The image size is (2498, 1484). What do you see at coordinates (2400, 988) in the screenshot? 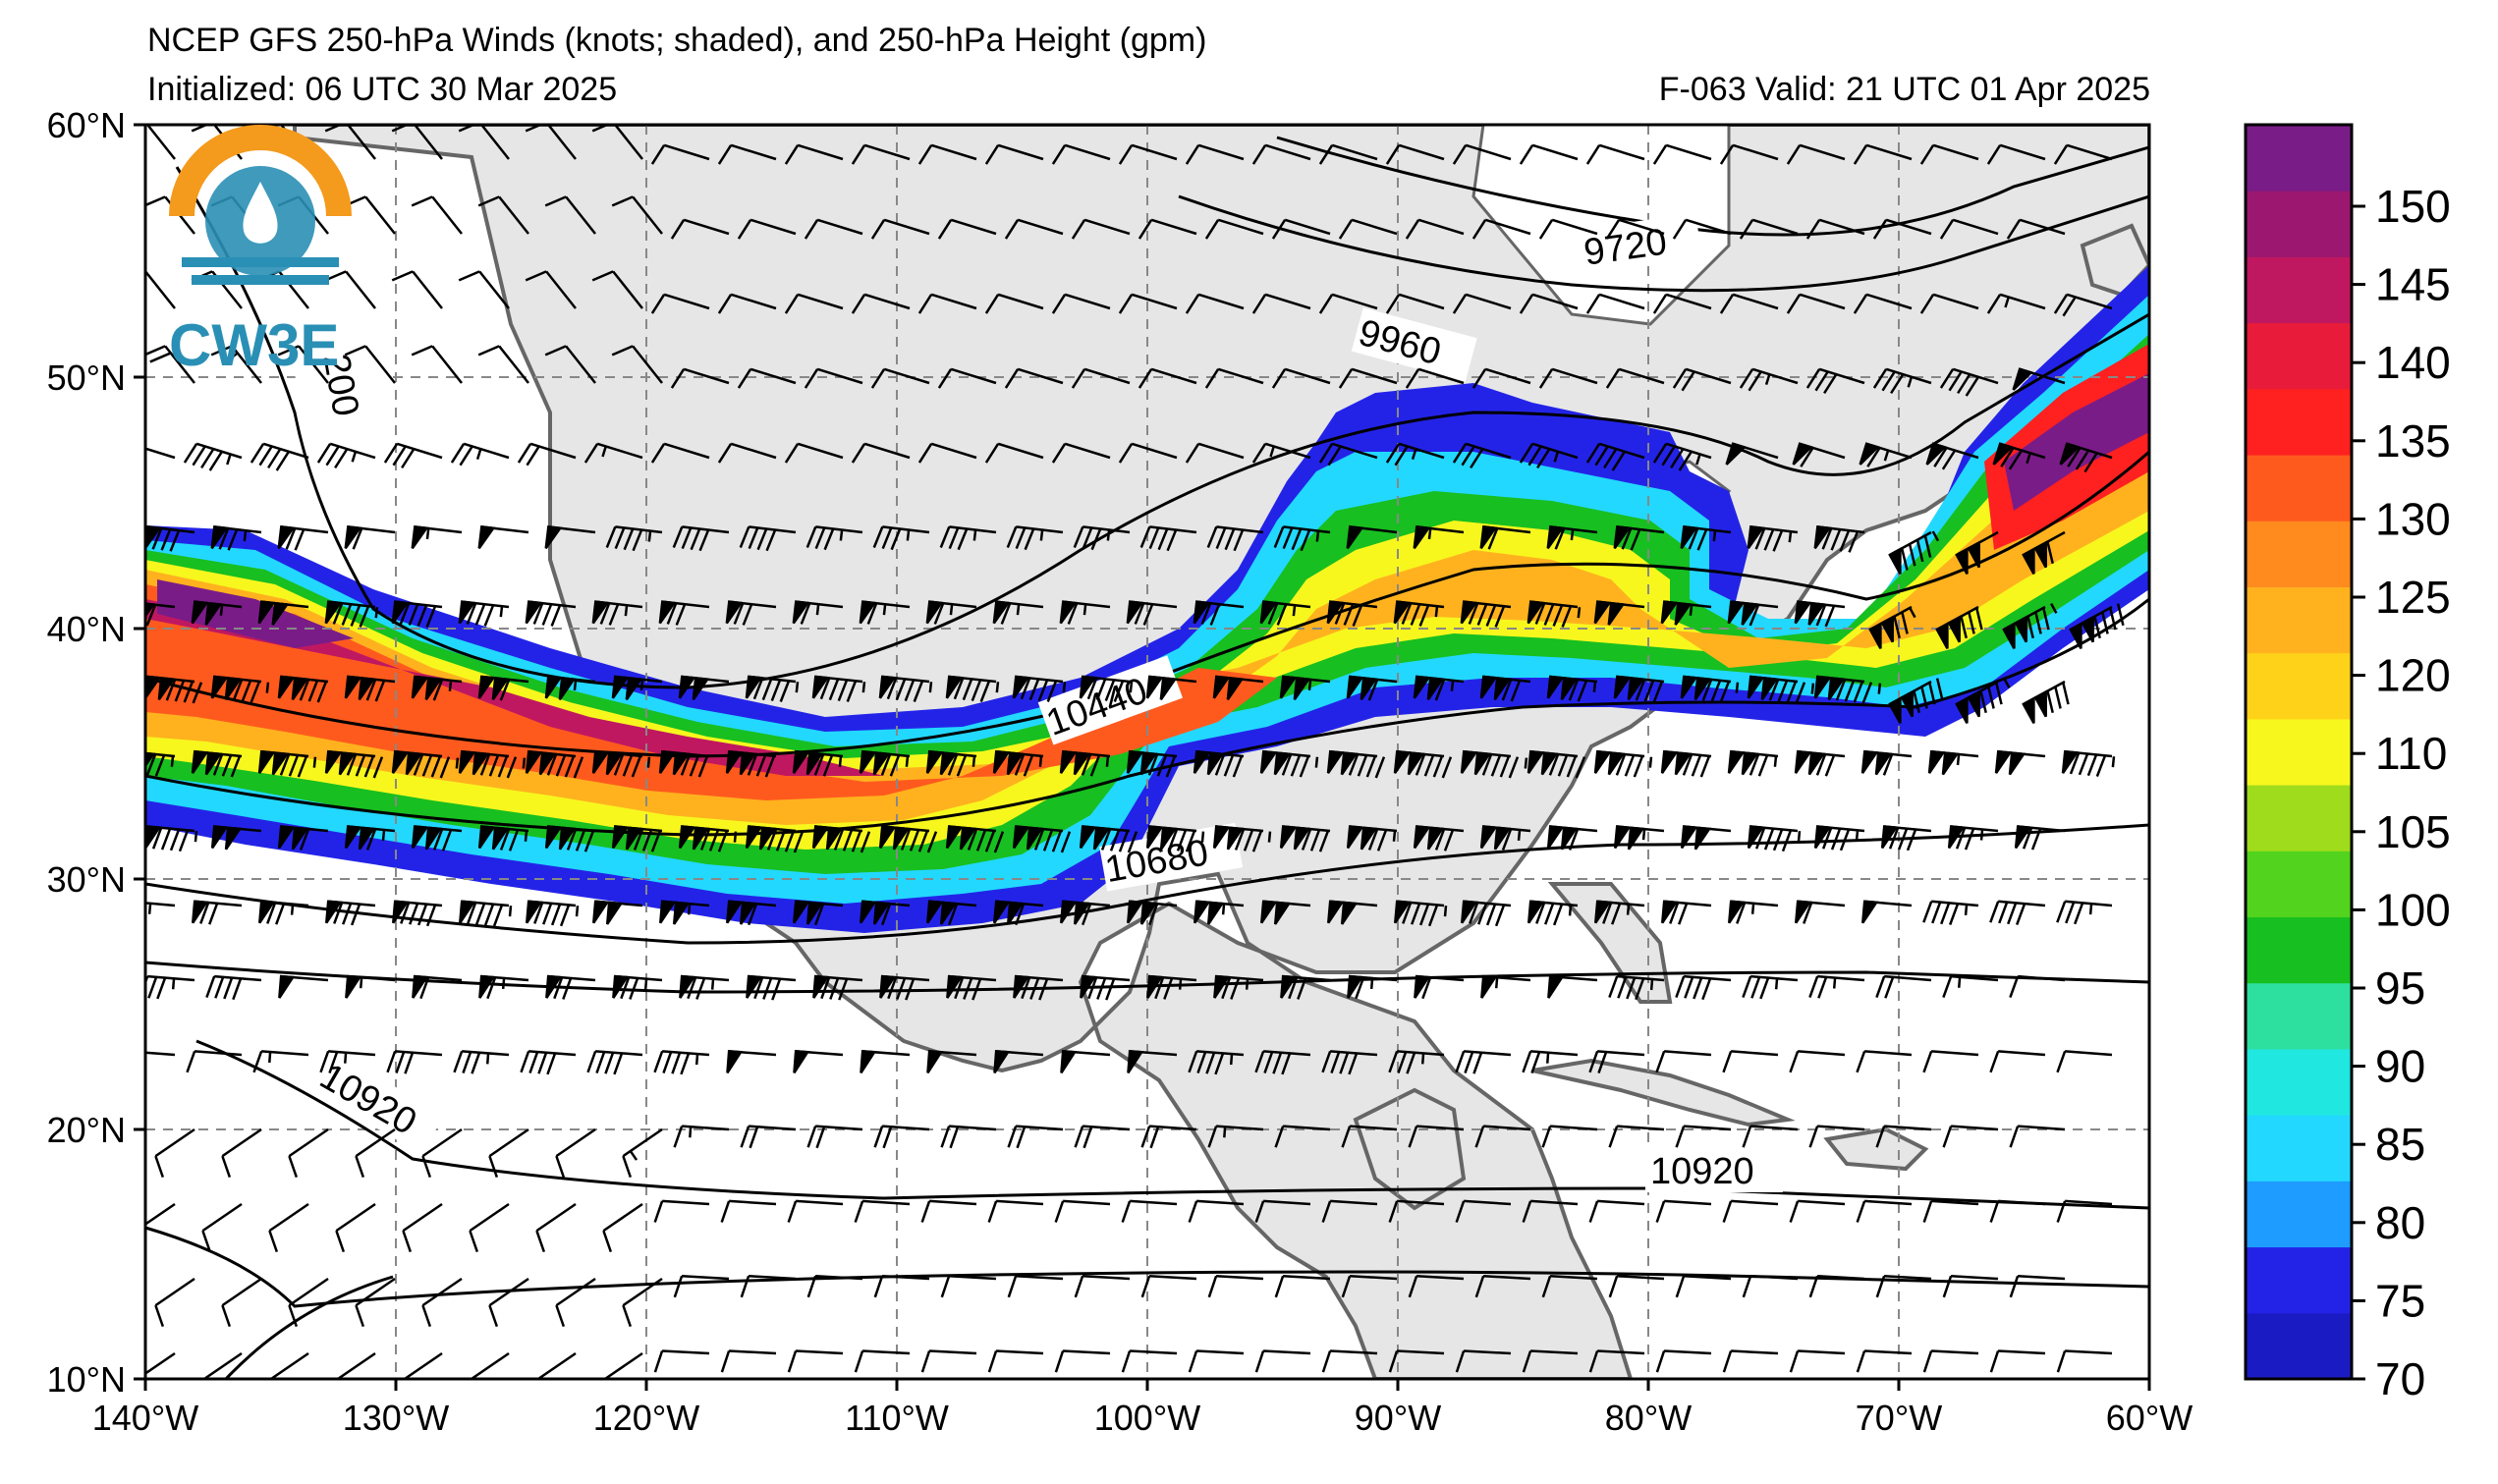
I see `colorbar-label: 95` at bounding box center [2400, 988].